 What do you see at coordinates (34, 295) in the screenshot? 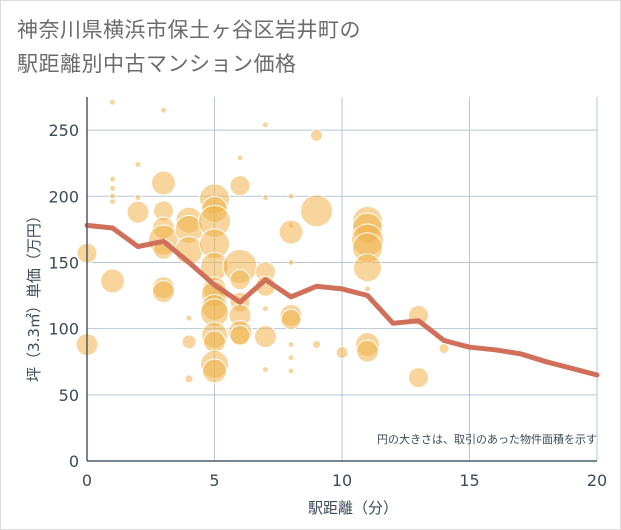
I see `y-axis-label: 坪（3.3㎡）単価（万円）` at bounding box center [34, 295].